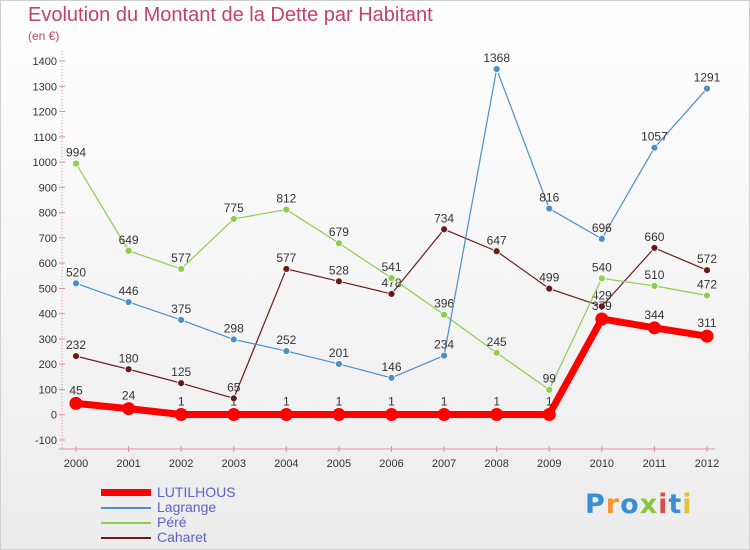  I want to click on data-label-pr: 99, so click(550, 379).